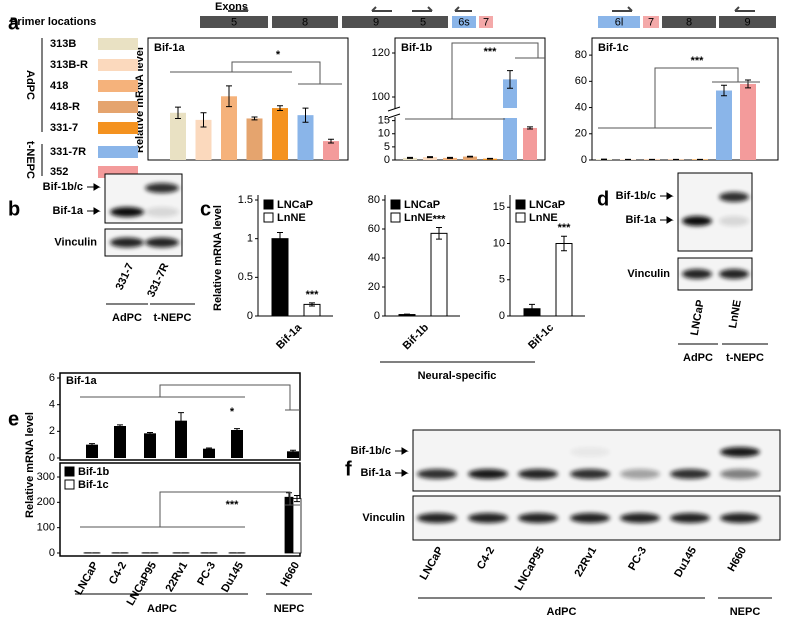 The width and height of the screenshot is (790, 620). What do you see at coordinates (416, 48) in the screenshot?
I see `chart-title: Bif-1b` at bounding box center [416, 48].